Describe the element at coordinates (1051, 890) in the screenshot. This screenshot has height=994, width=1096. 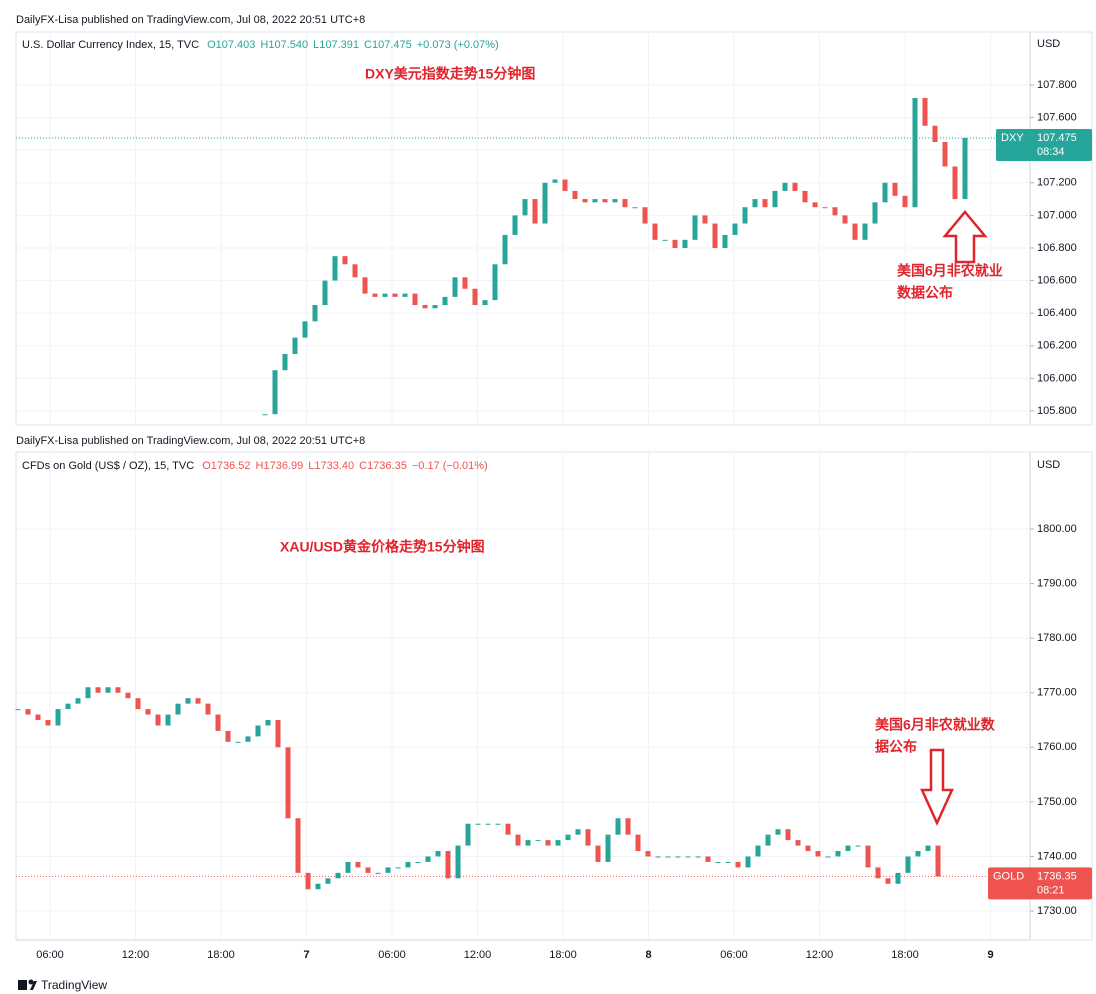
I see `price-tag-countdown: 08:21` at that location.